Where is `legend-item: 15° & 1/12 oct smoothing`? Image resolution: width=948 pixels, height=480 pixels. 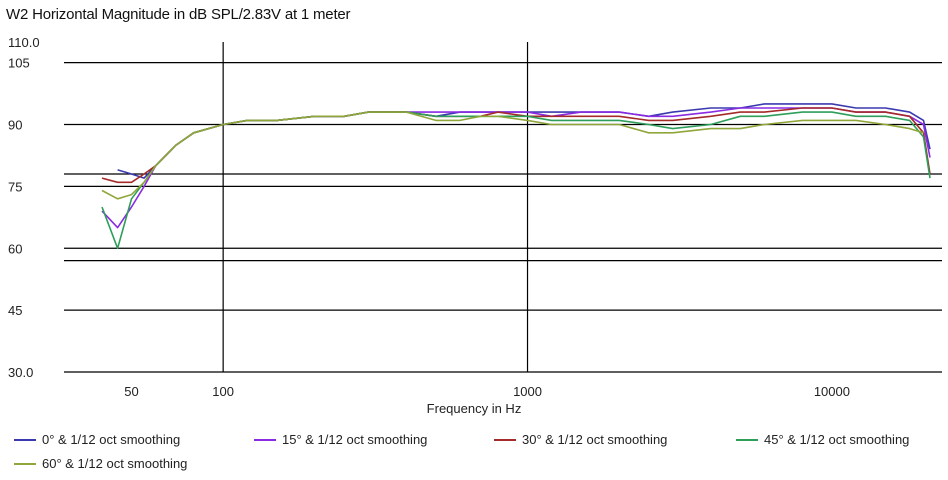
legend-item: 15° & 1/12 oct smoothing is located at coordinates (340, 439).